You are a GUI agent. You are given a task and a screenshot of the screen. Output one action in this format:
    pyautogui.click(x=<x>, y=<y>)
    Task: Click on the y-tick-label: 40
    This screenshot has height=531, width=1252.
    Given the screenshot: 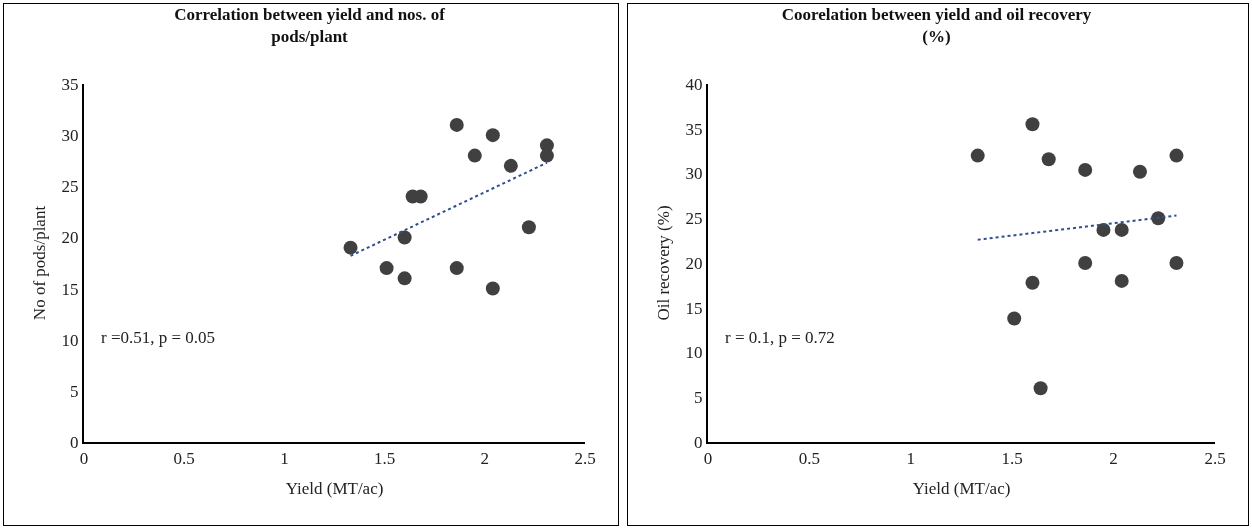 What is the action you would take?
    pyautogui.click(x=694, y=84)
    